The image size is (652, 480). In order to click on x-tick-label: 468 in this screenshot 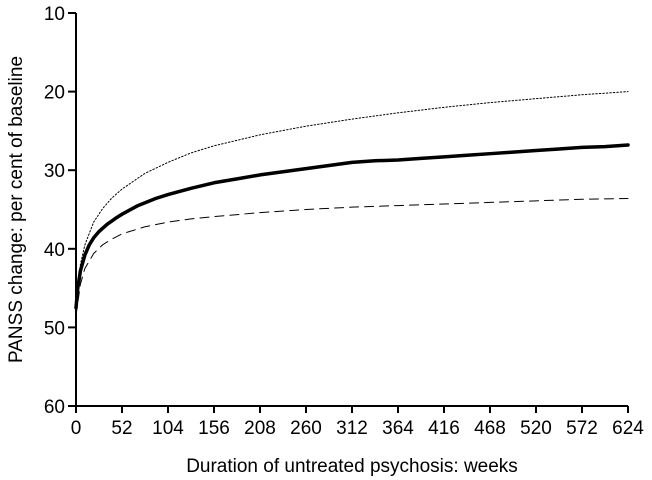, I will do `click(490, 428)`.